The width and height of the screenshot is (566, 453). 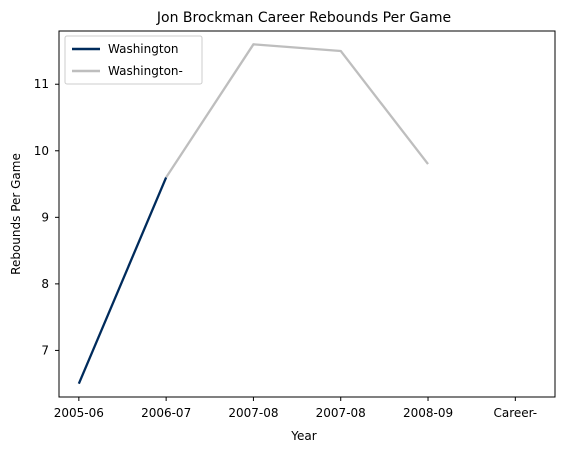 I want to click on y-tick-label: 11, so click(x=41, y=84).